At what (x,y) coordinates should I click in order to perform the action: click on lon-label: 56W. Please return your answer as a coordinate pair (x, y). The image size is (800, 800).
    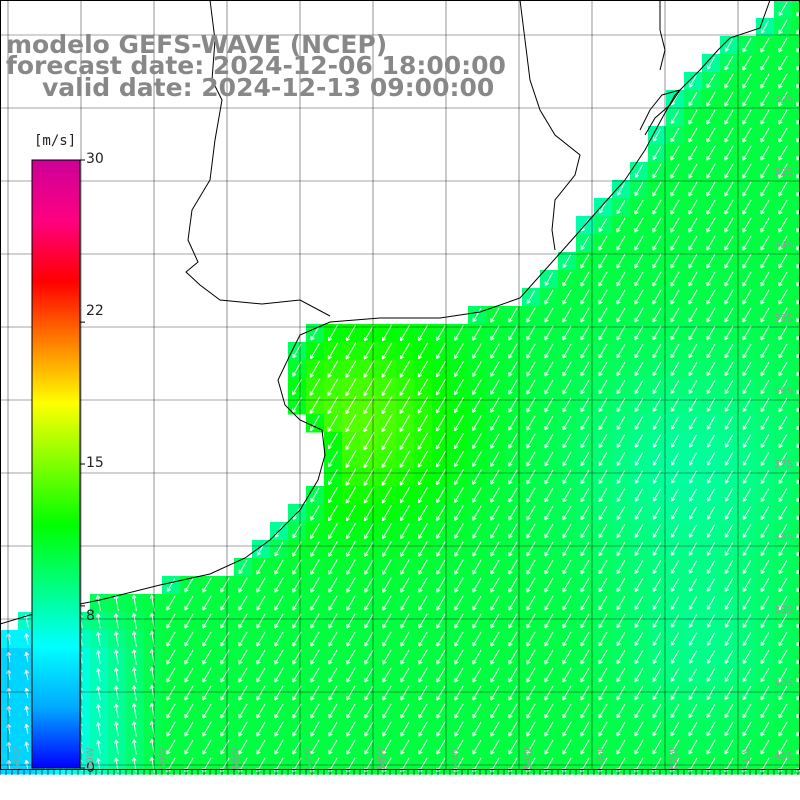
    Looking at the image, I should click on (382, 758).